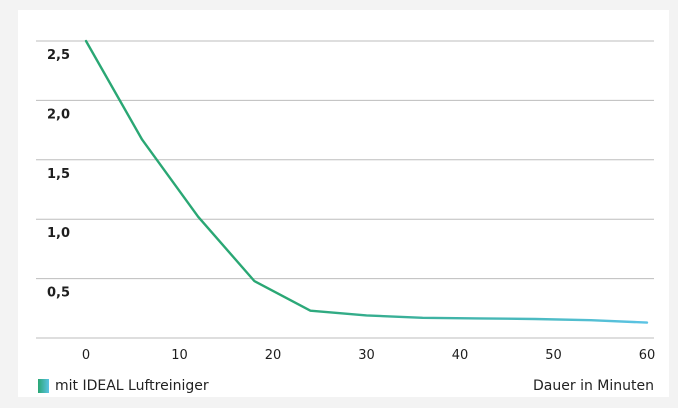  I want to click on x-tick-label: 10, so click(179, 355).